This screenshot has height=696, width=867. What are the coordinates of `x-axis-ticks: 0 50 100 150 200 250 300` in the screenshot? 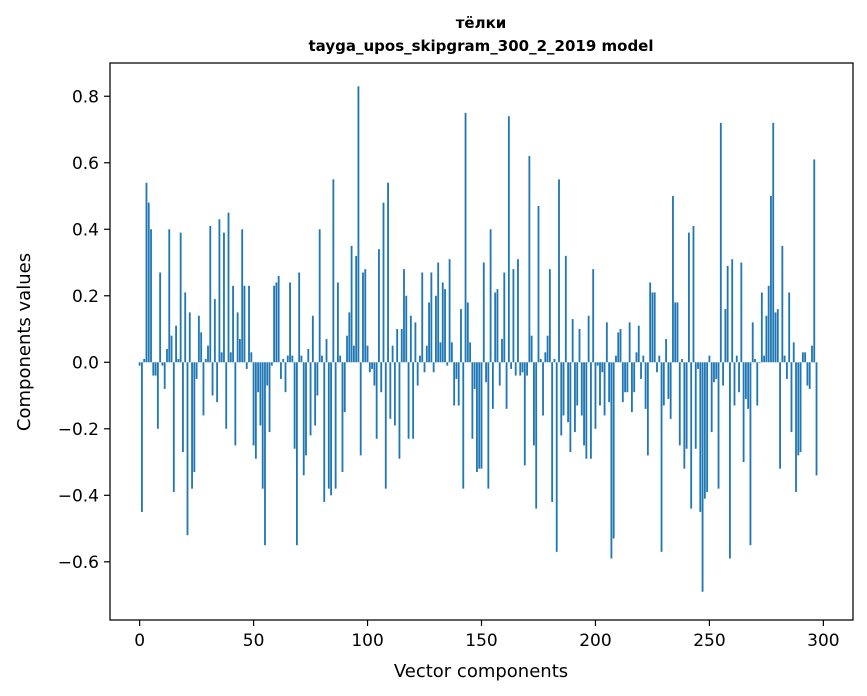 It's located at (487, 635).